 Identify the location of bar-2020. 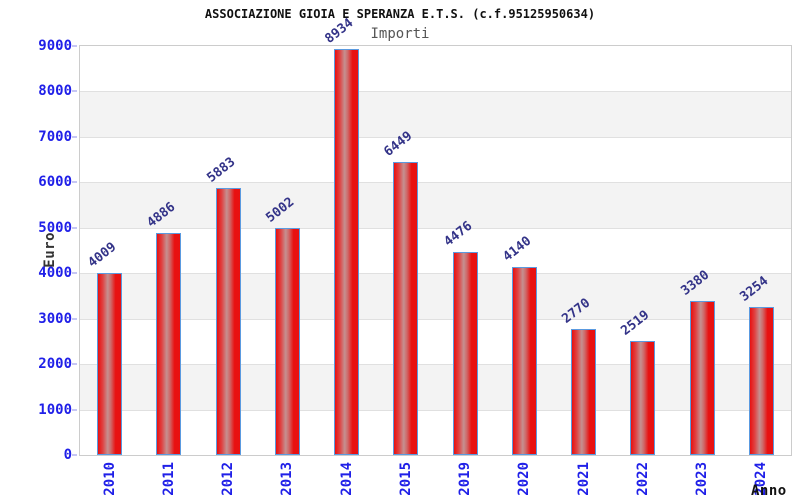
(524, 360).